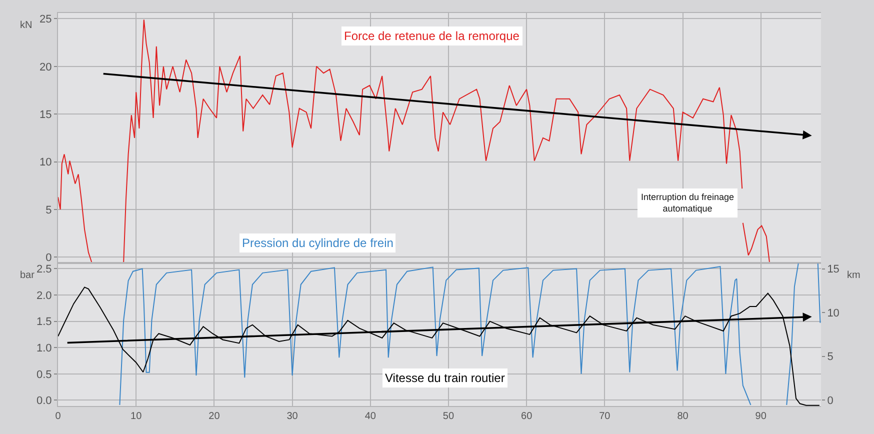 Image resolution: width=874 pixels, height=434 pixels. What do you see at coordinates (46, 20) in the screenshot?
I see `y-tick-label: 25` at bounding box center [46, 20].